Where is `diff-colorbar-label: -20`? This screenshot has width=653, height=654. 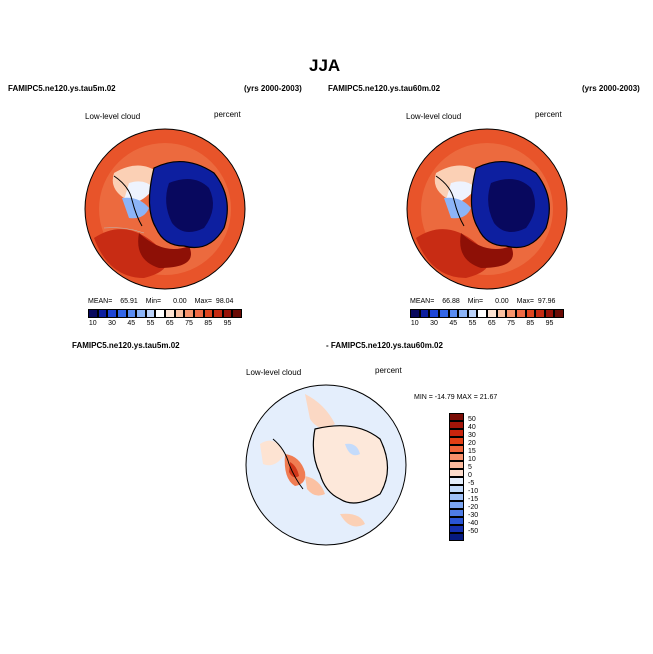 diff-colorbar-label: -20 is located at coordinates (473, 507).